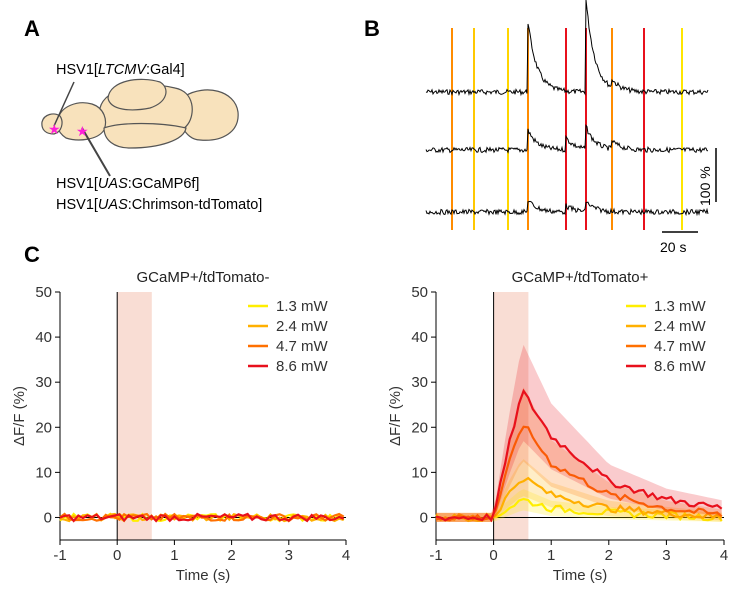 This screenshot has width=736, height=590. I want to click on needle-bottom, so click(96, 152).